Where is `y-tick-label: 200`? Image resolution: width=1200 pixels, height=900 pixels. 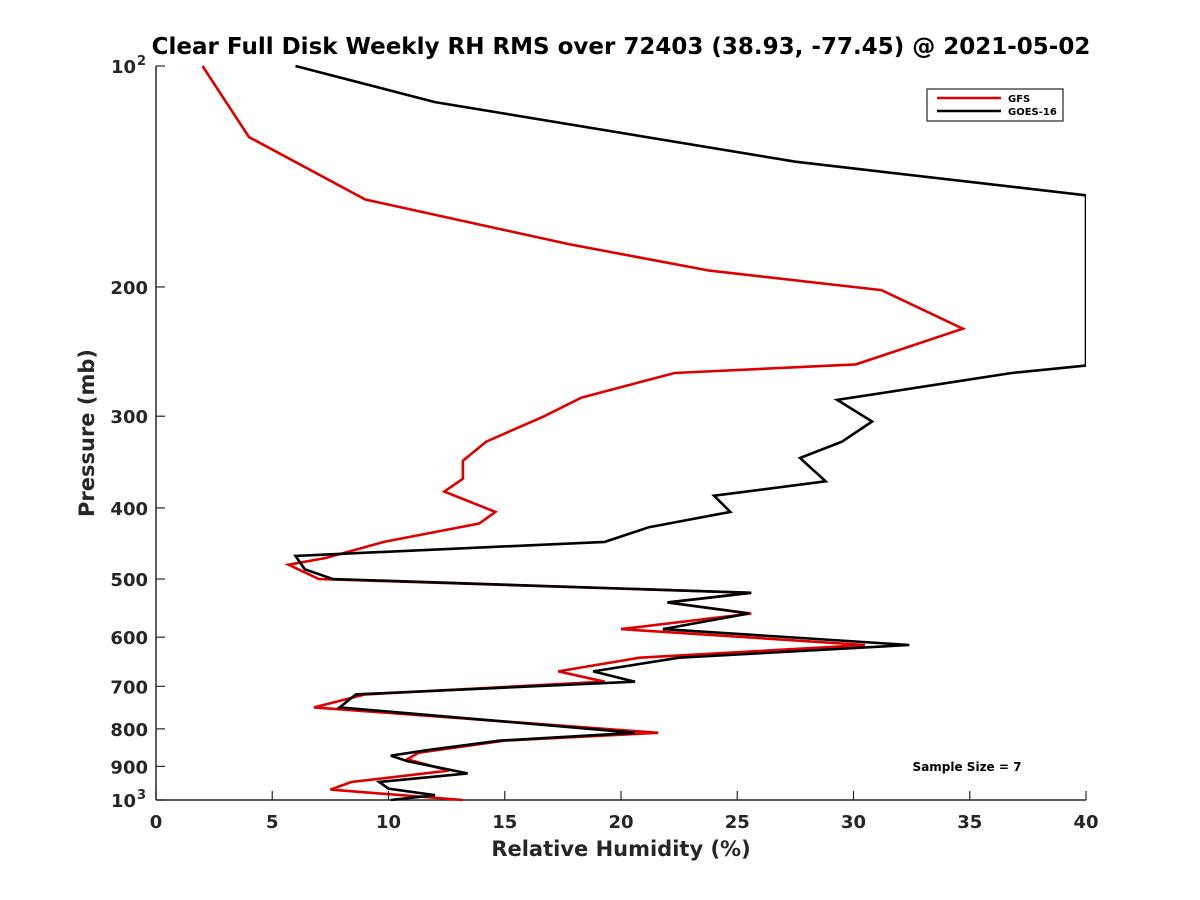
y-tick-label: 200 is located at coordinates (129, 288).